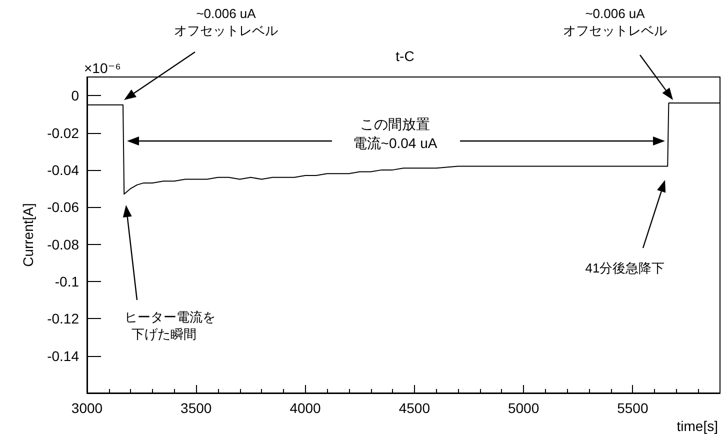 This screenshot has height=434, width=722. Describe the element at coordinates (102, 68) in the screenshot. I see `text: ×10⁻⁶` at that location.